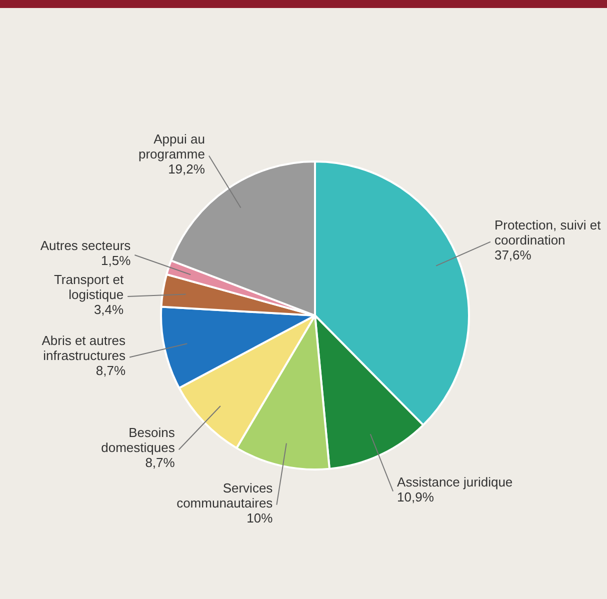 The width and height of the screenshot is (607, 599). Describe the element at coordinates (89, 287) in the screenshot. I see `slice-label: Transport et logistique` at that location.